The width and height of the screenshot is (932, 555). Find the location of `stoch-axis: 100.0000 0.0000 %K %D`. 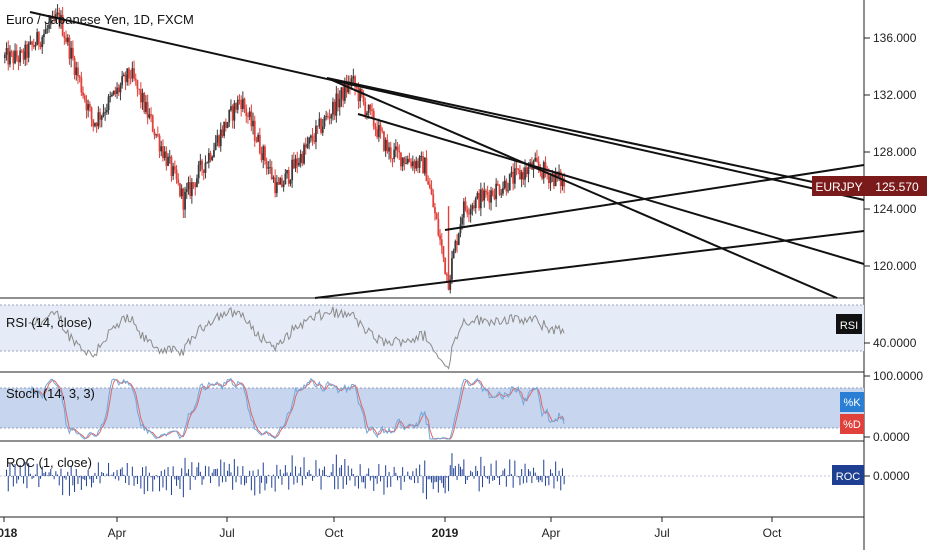

stoch-axis: 100.0000 0.0000 %K %D is located at coordinates (881, 406).